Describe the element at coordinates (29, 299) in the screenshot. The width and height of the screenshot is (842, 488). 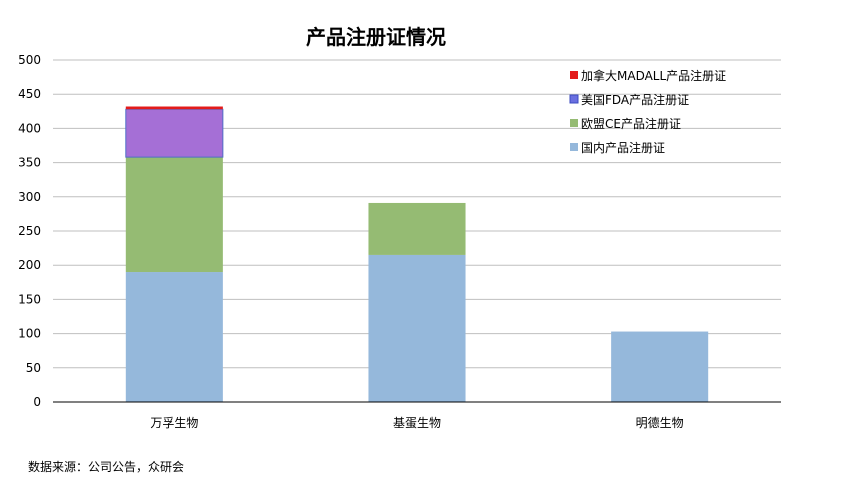
I see `y-tick-label: 150` at that location.